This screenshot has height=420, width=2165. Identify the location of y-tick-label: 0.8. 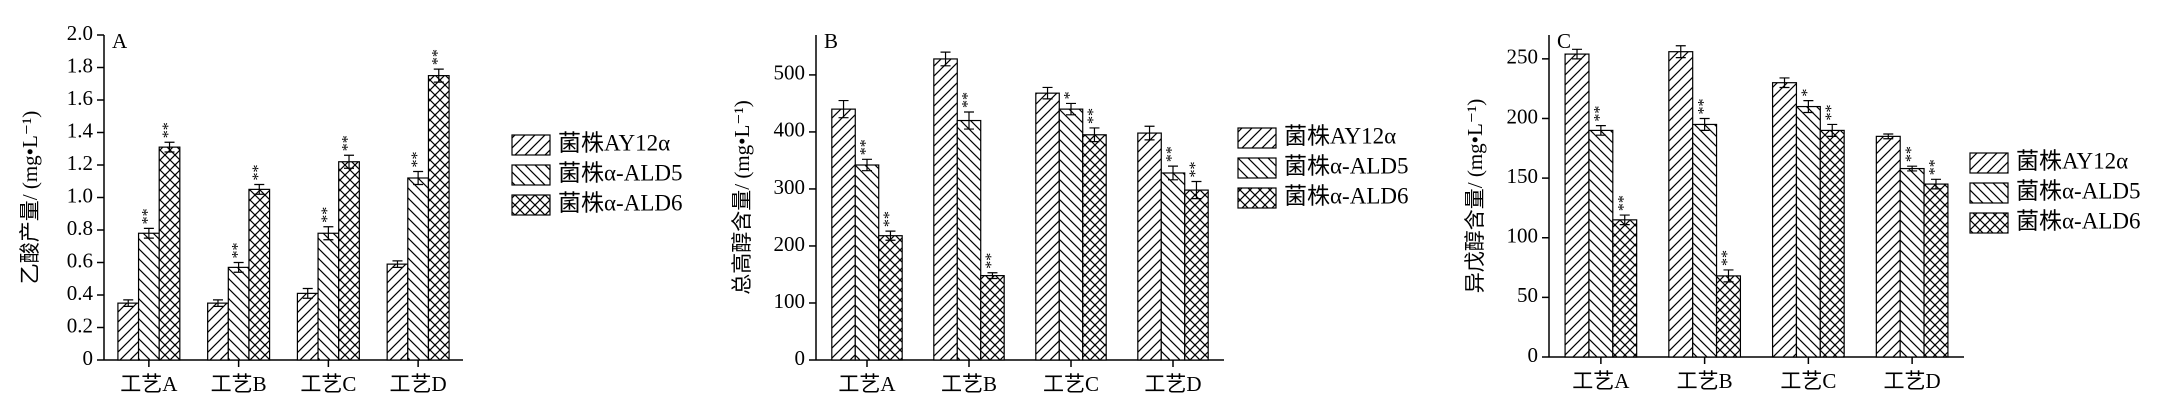
(80, 228).